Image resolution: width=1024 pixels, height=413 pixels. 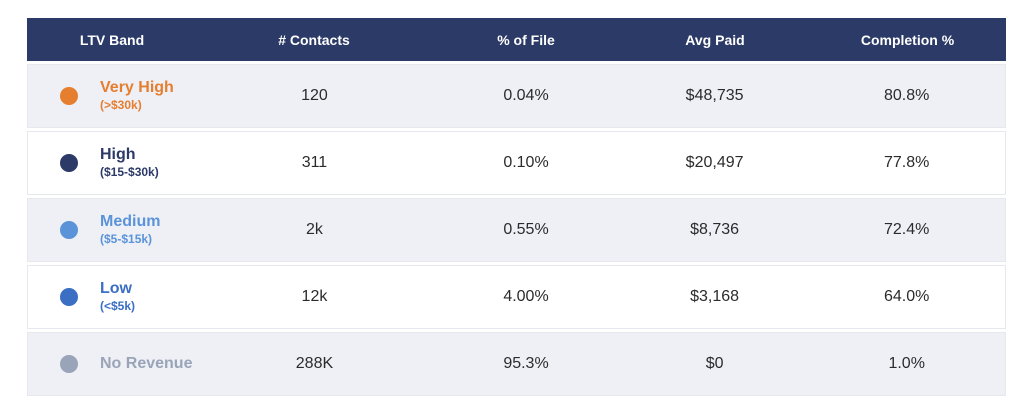 I want to click on header-avg-paid: Avg Paid, so click(x=715, y=39).